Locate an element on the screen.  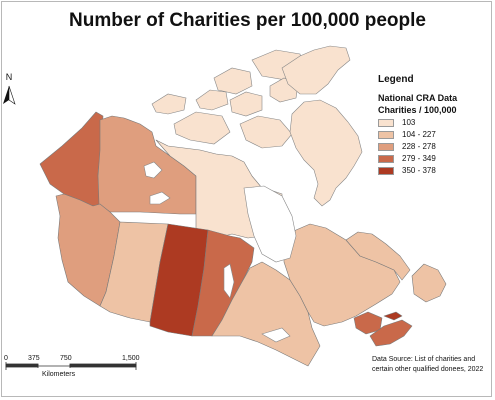
region-yukon is located at coordinates (71, 159).